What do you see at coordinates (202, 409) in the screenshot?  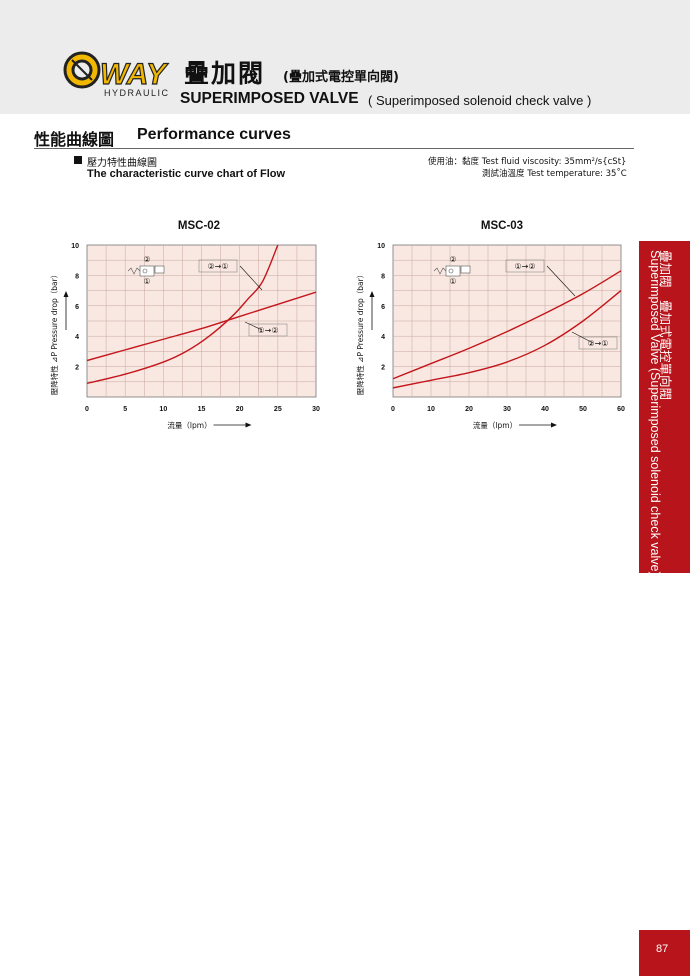 I see `x-tick-label: 15` at bounding box center [202, 409].